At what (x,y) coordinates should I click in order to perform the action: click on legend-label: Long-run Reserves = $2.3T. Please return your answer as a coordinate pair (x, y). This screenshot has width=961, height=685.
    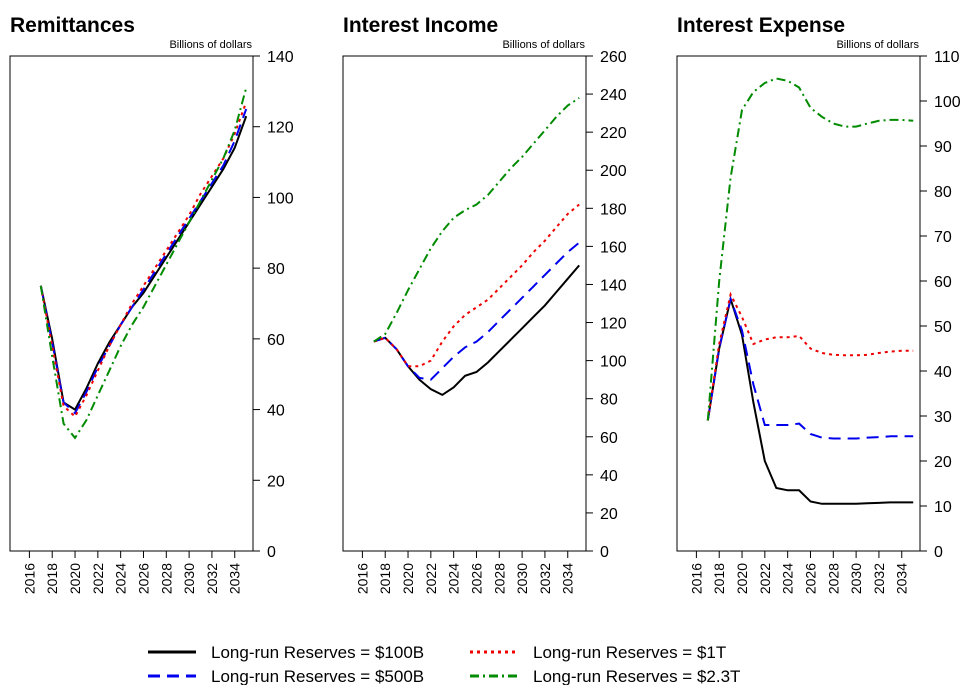
    Looking at the image, I should click on (636, 676).